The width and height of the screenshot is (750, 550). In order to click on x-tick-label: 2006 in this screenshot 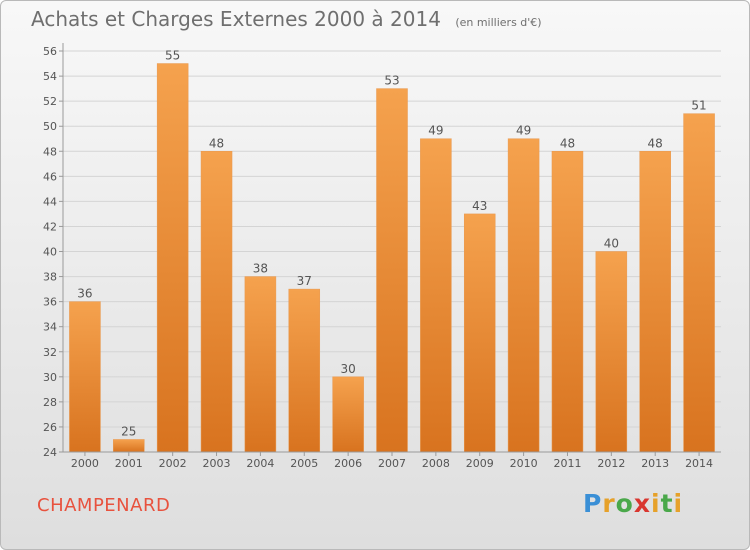, I will do `click(348, 463)`.